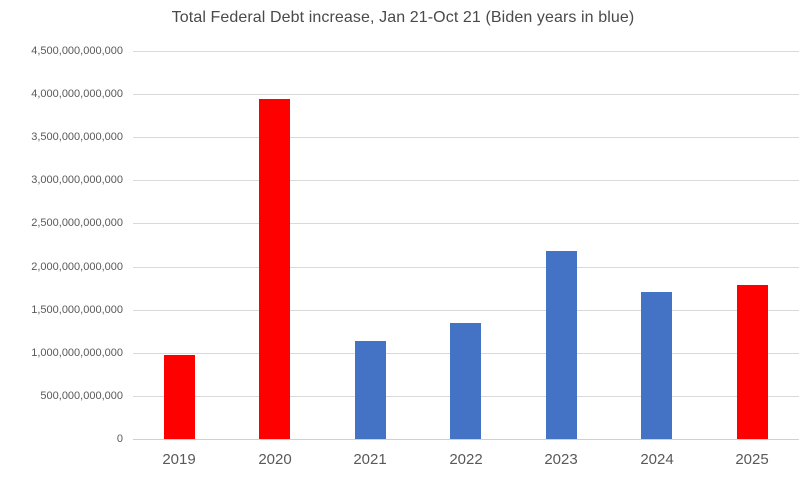  Describe the element at coordinates (77, 180) in the screenshot. I see `y-axis-tick-label: 3,000,000,000,000` at that location.